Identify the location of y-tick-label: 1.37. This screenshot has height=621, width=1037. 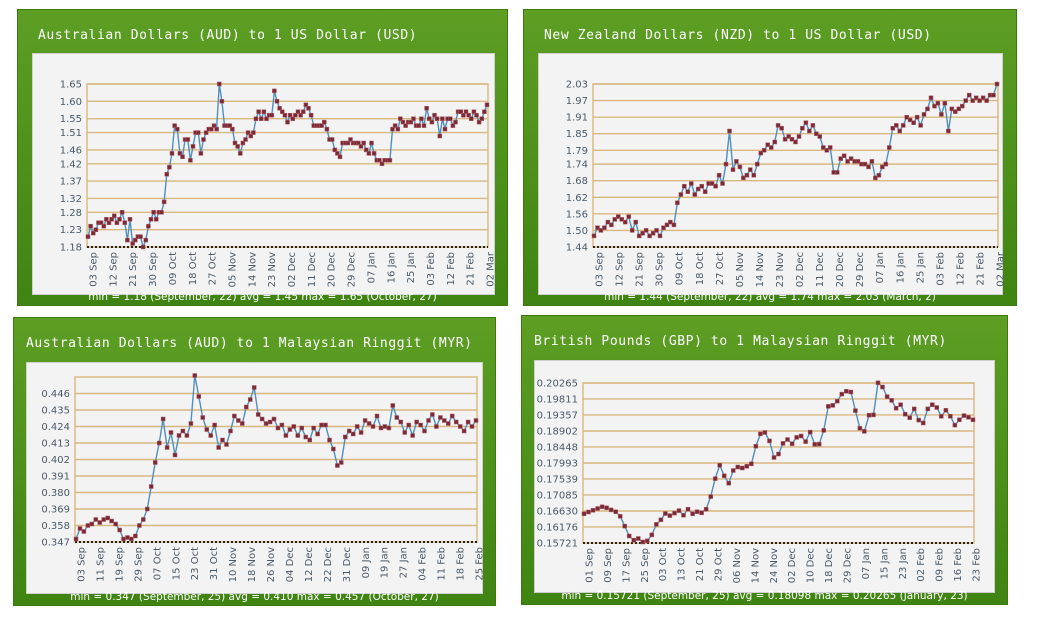
(71, 182).